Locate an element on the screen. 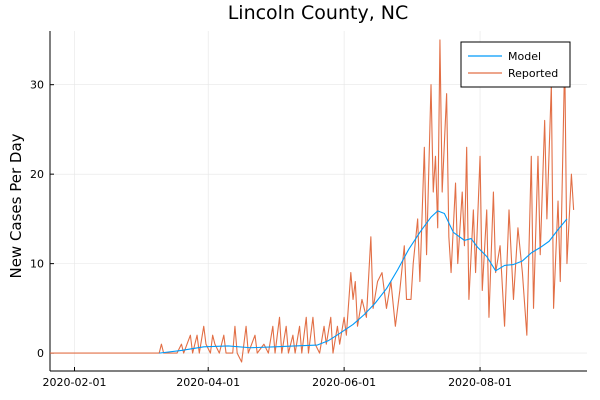 This screenshot has width=600, height=400. y-tick-label: 20 is located at coordinates (37, 174).